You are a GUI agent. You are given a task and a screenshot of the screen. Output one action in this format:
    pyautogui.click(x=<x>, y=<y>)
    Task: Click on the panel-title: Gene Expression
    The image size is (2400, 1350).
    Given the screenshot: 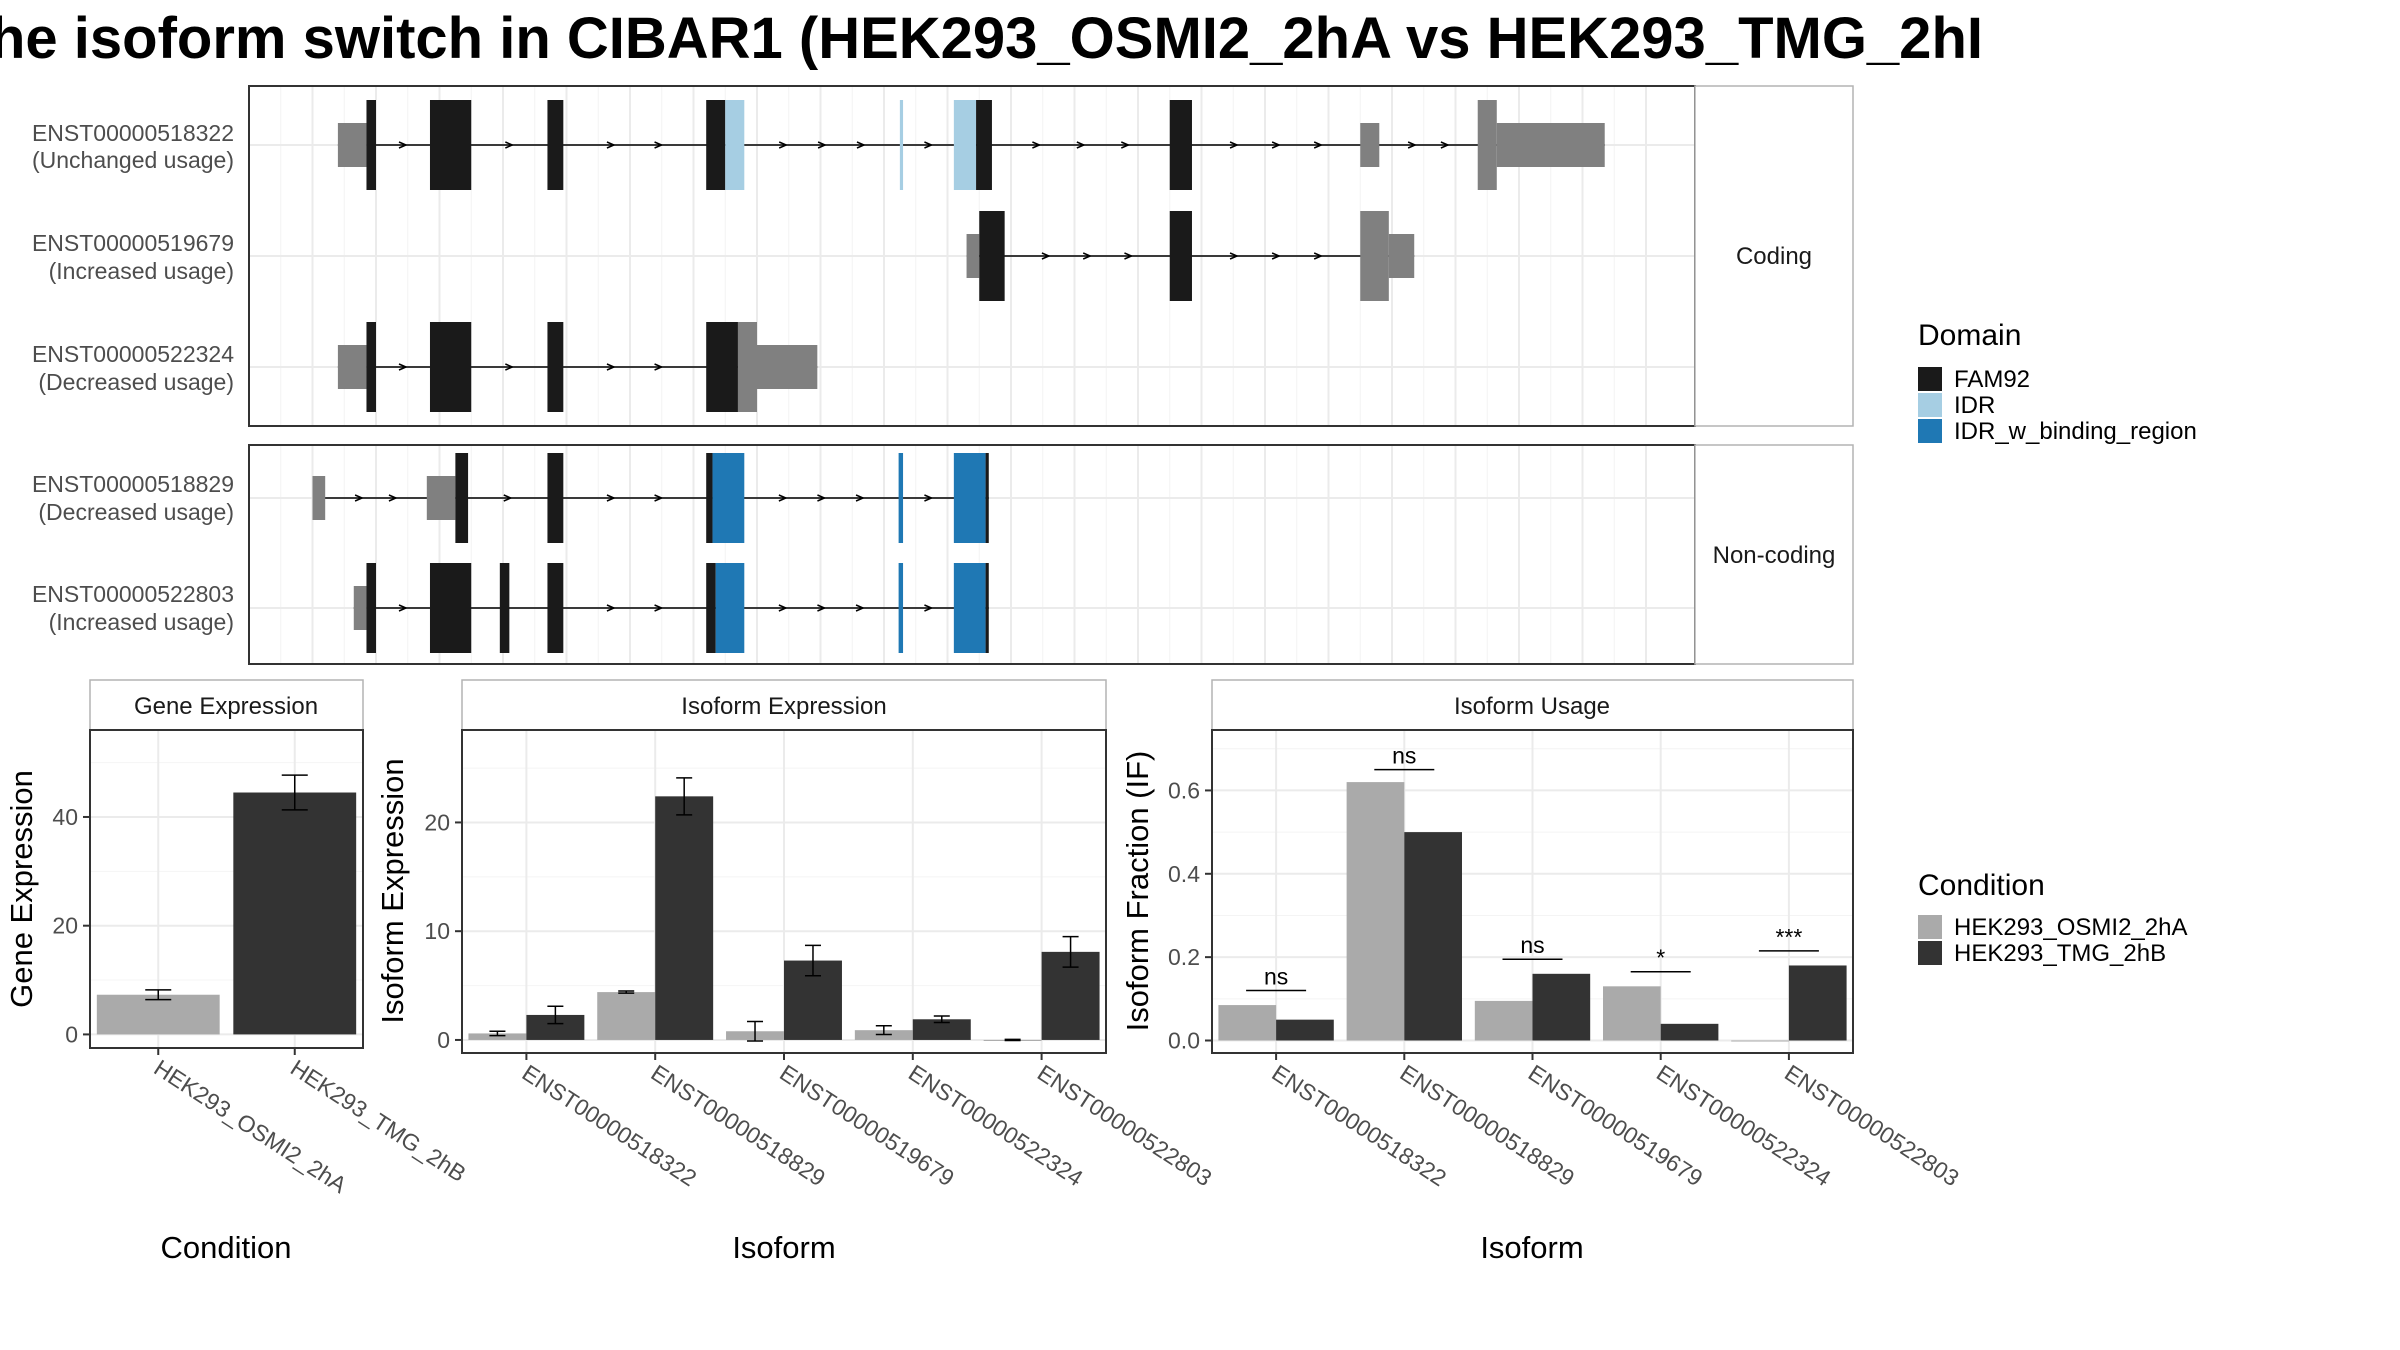 What is the action you would take?
    pyautogui.click(x=226, y=706)
    